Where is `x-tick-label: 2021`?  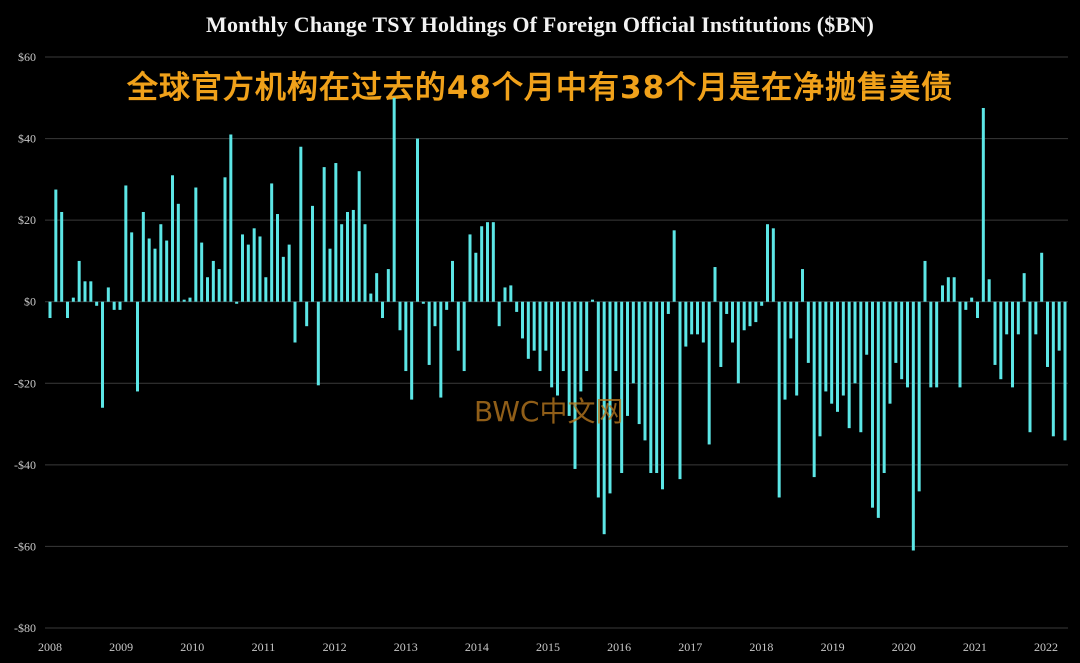
x-tick-label: 2021 is located at coordinates (975, 647).